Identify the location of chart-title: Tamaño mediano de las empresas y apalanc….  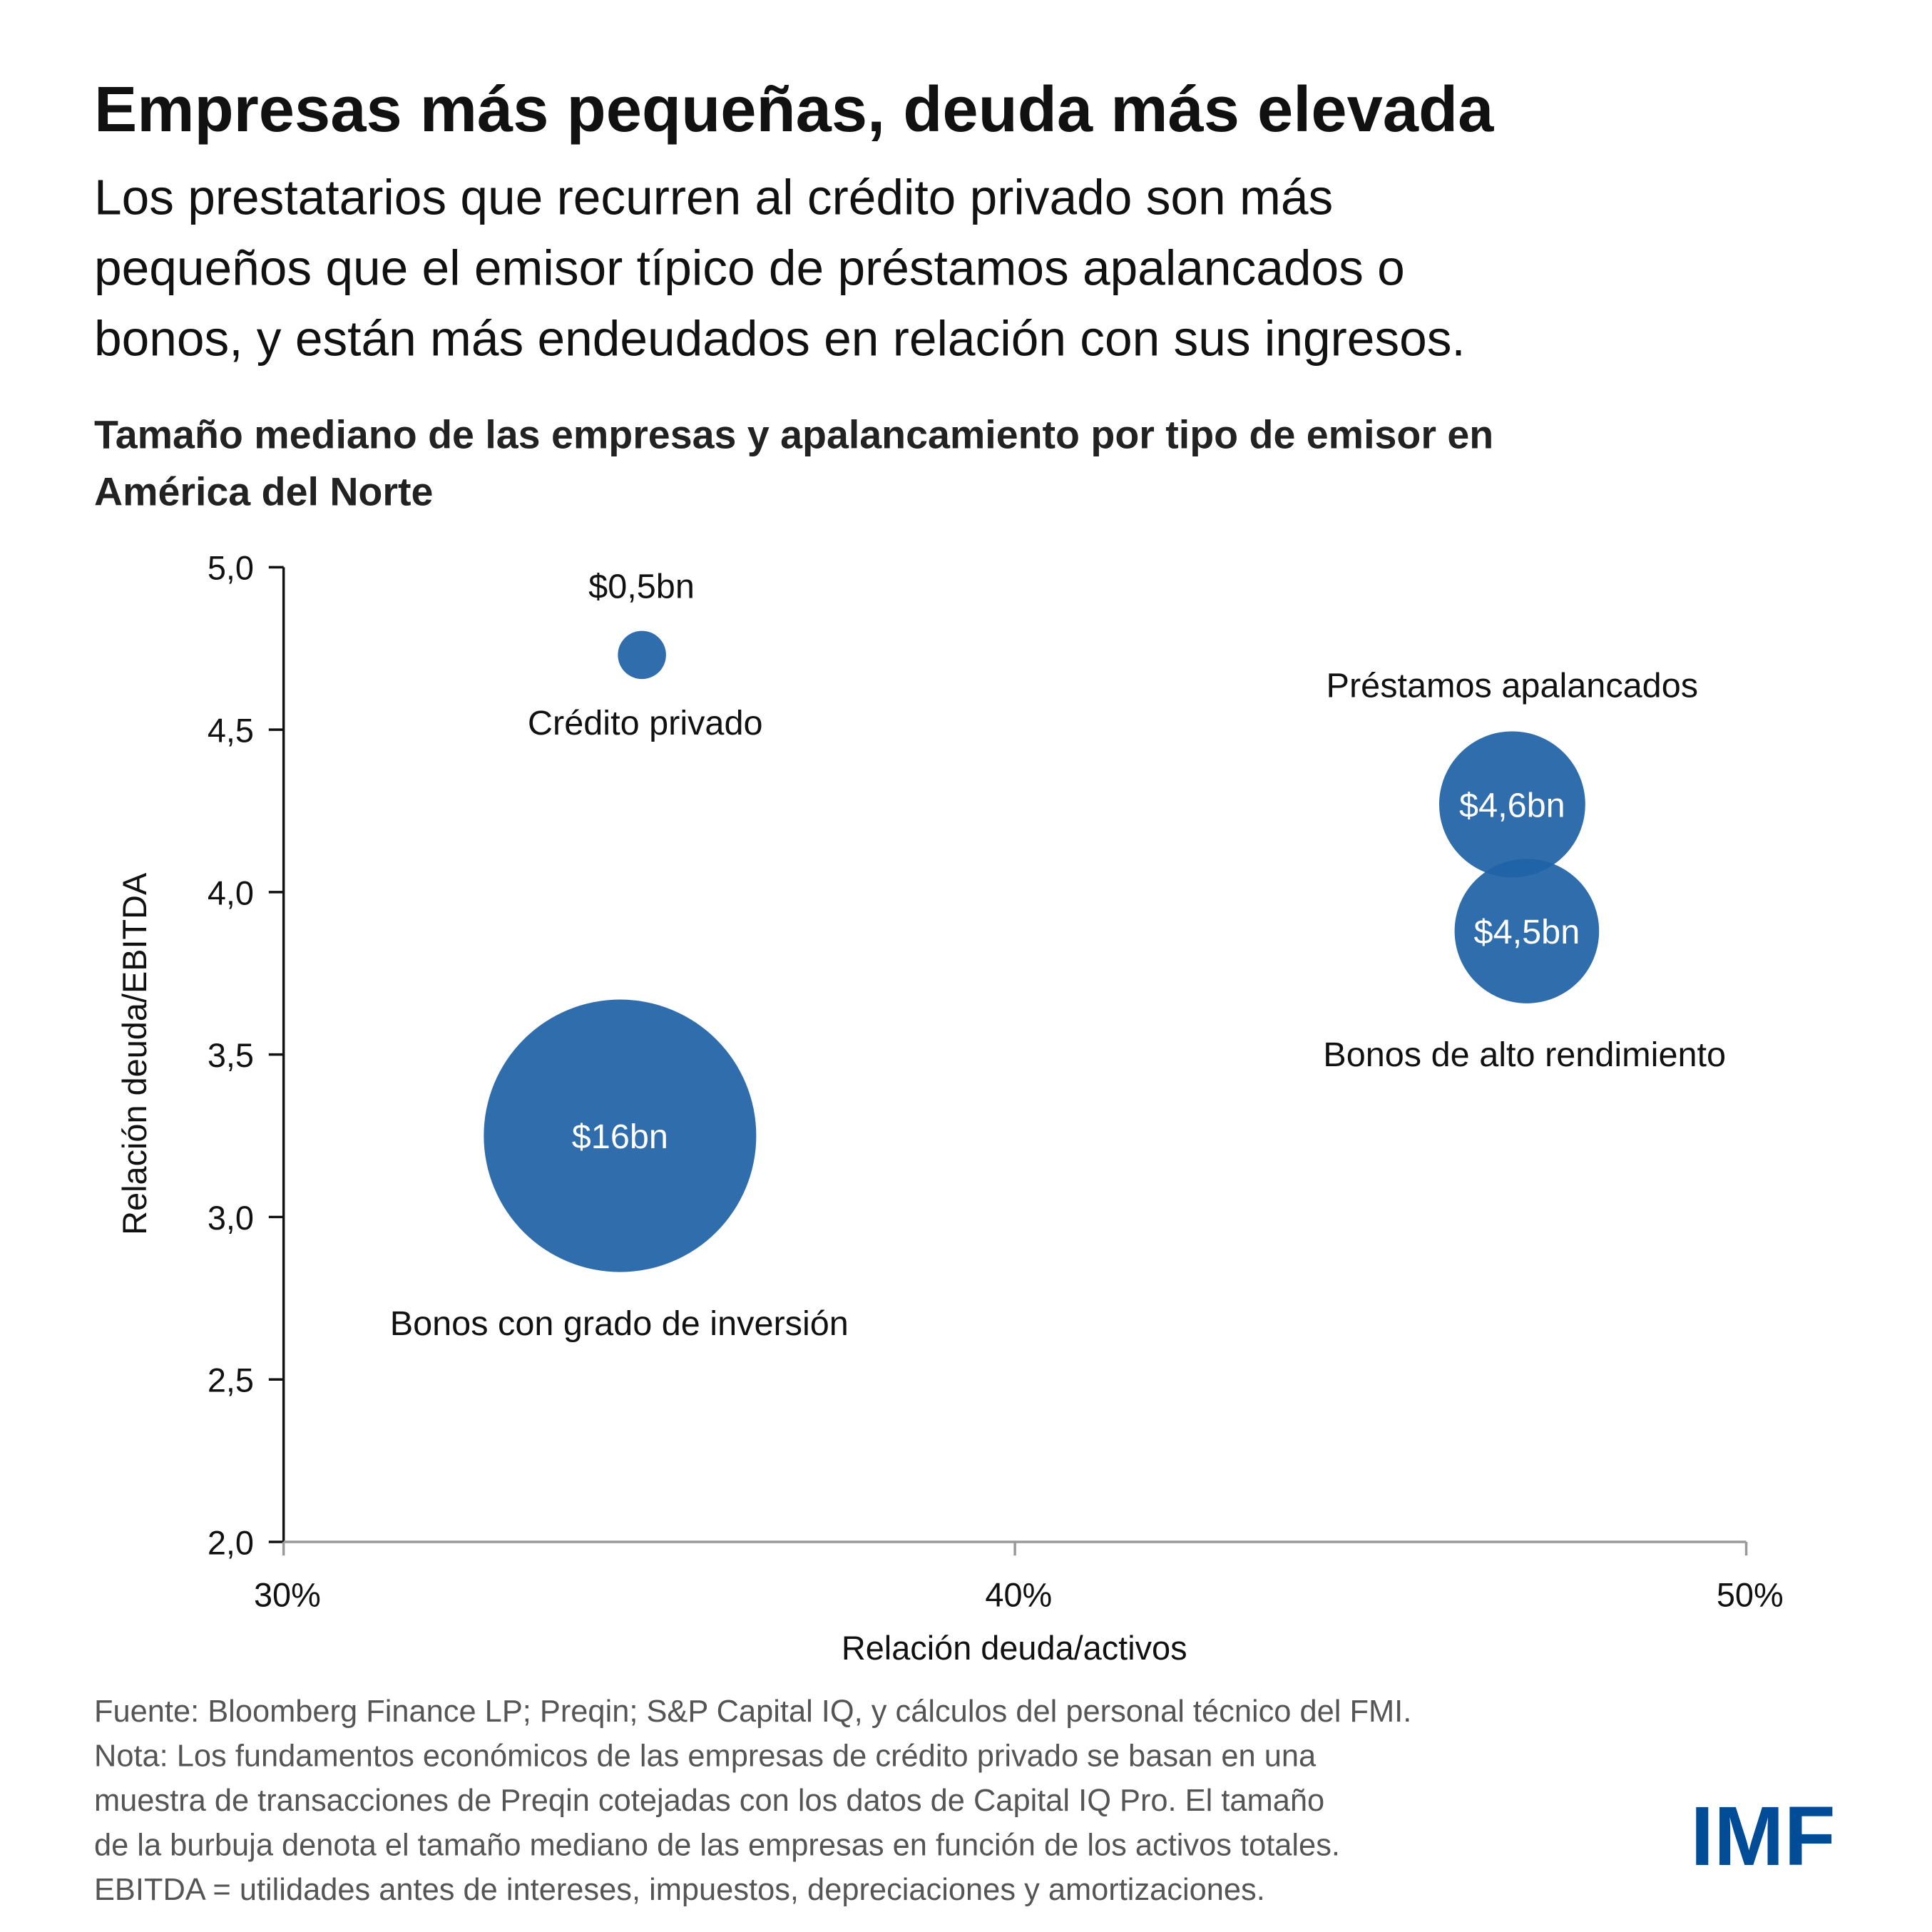
(793, 435).